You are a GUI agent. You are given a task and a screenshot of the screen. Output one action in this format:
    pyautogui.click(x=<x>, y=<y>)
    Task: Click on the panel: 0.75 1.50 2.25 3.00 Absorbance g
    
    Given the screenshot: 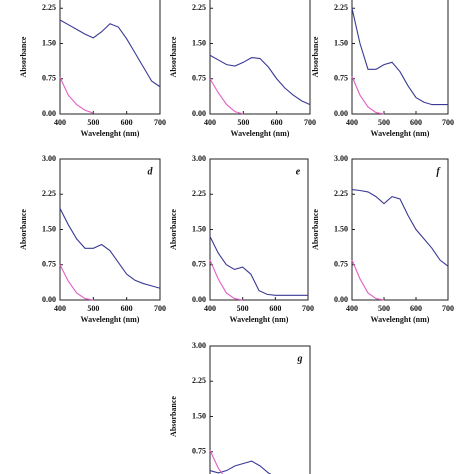 What is the action you would take?
    pyautogui.click(x=240, y=407)
    